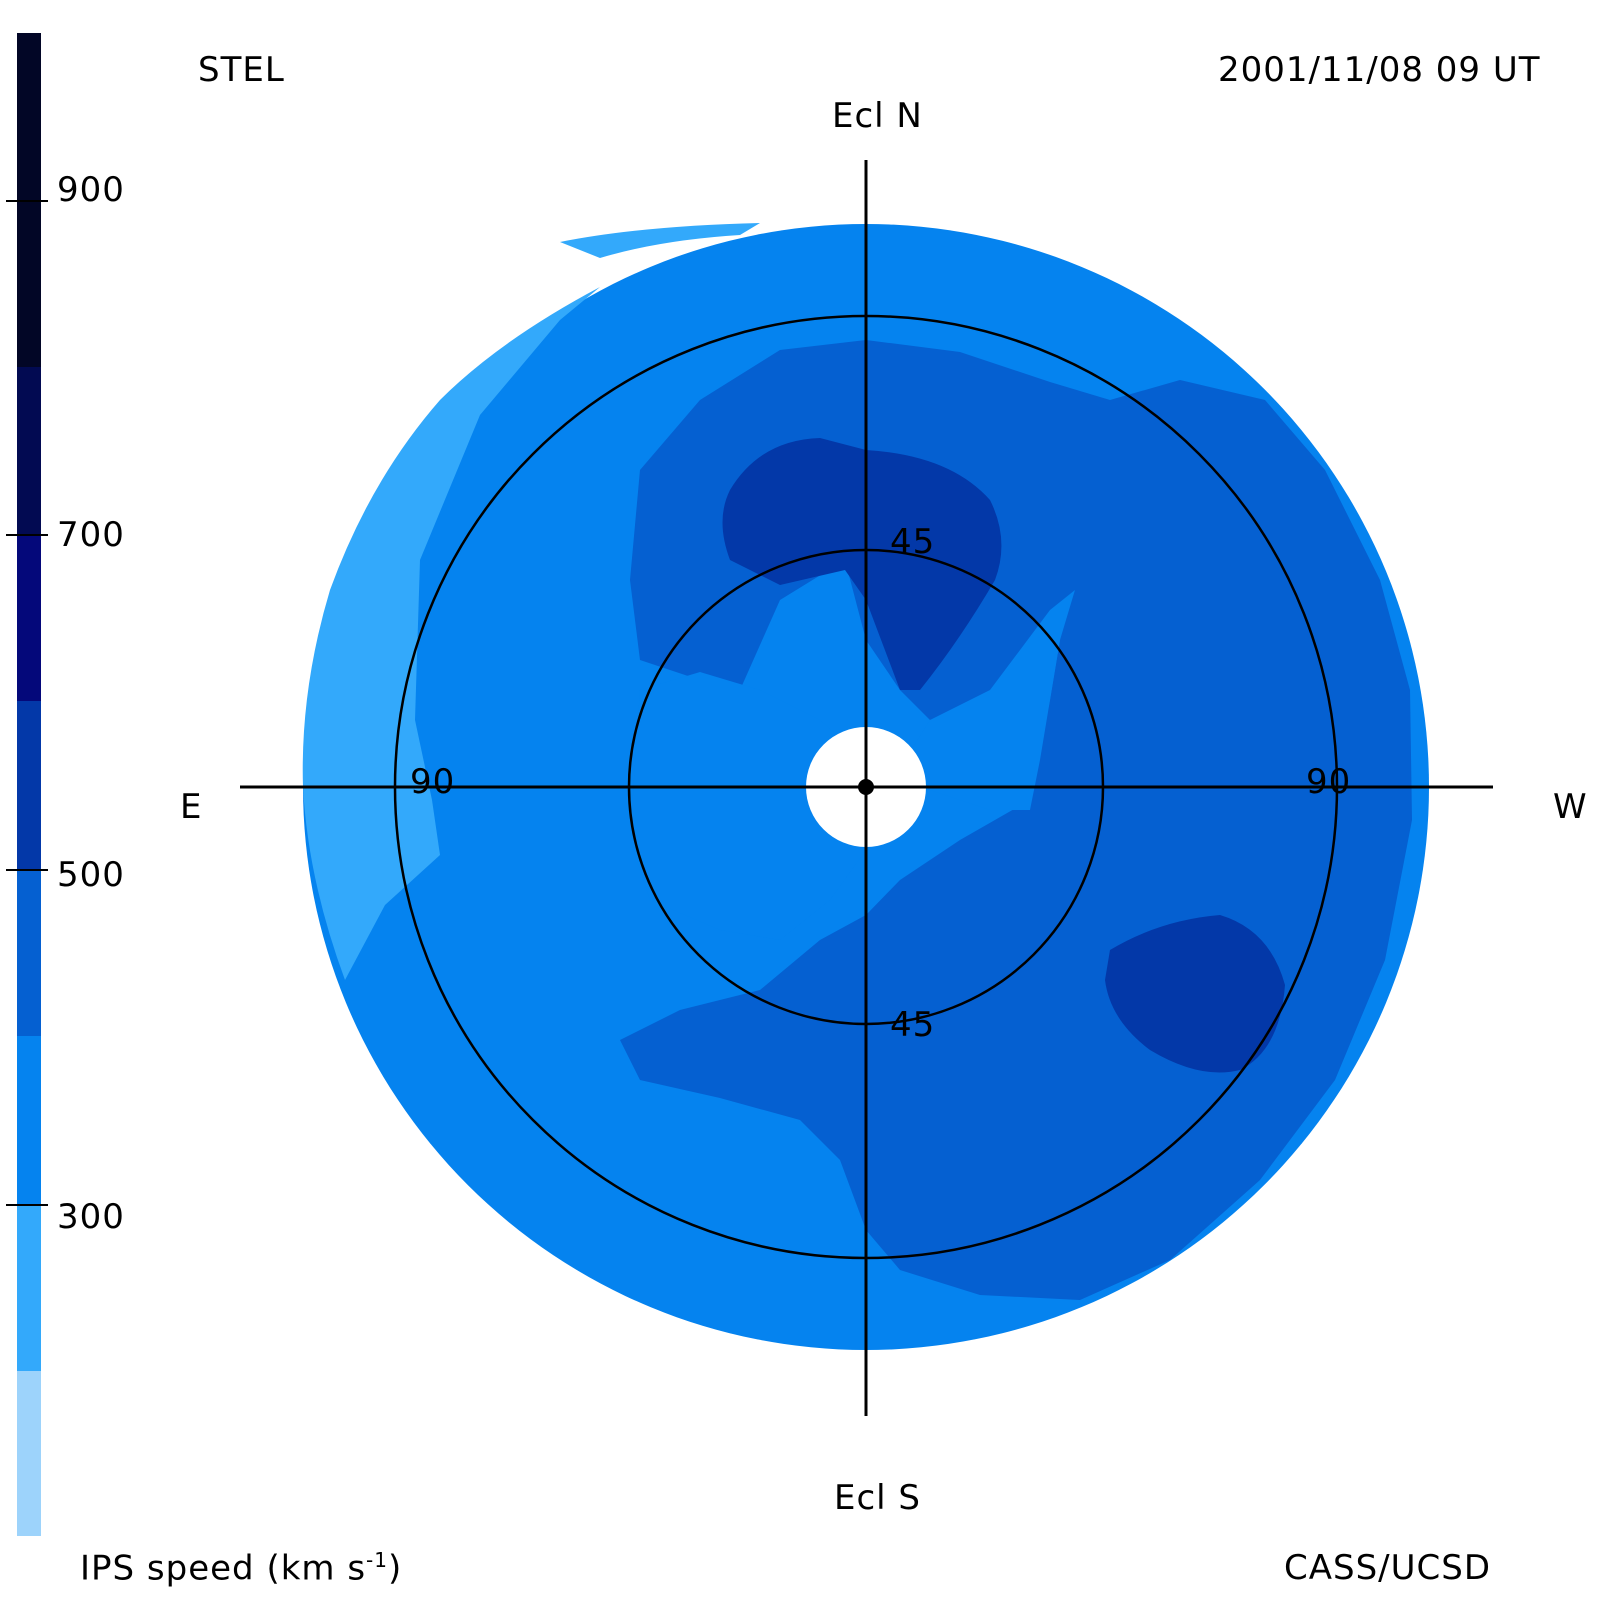  I want to click on colorbar-tick-label-500: 500, so click(91, 875).